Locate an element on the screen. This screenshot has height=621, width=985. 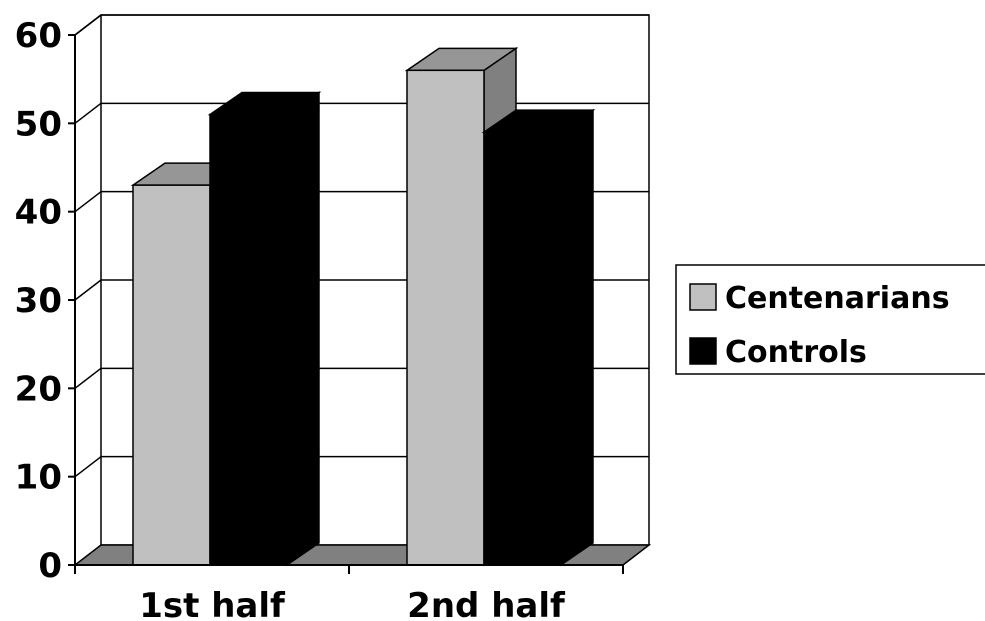
legend-label: Controls is located at coordinates (796, 352).